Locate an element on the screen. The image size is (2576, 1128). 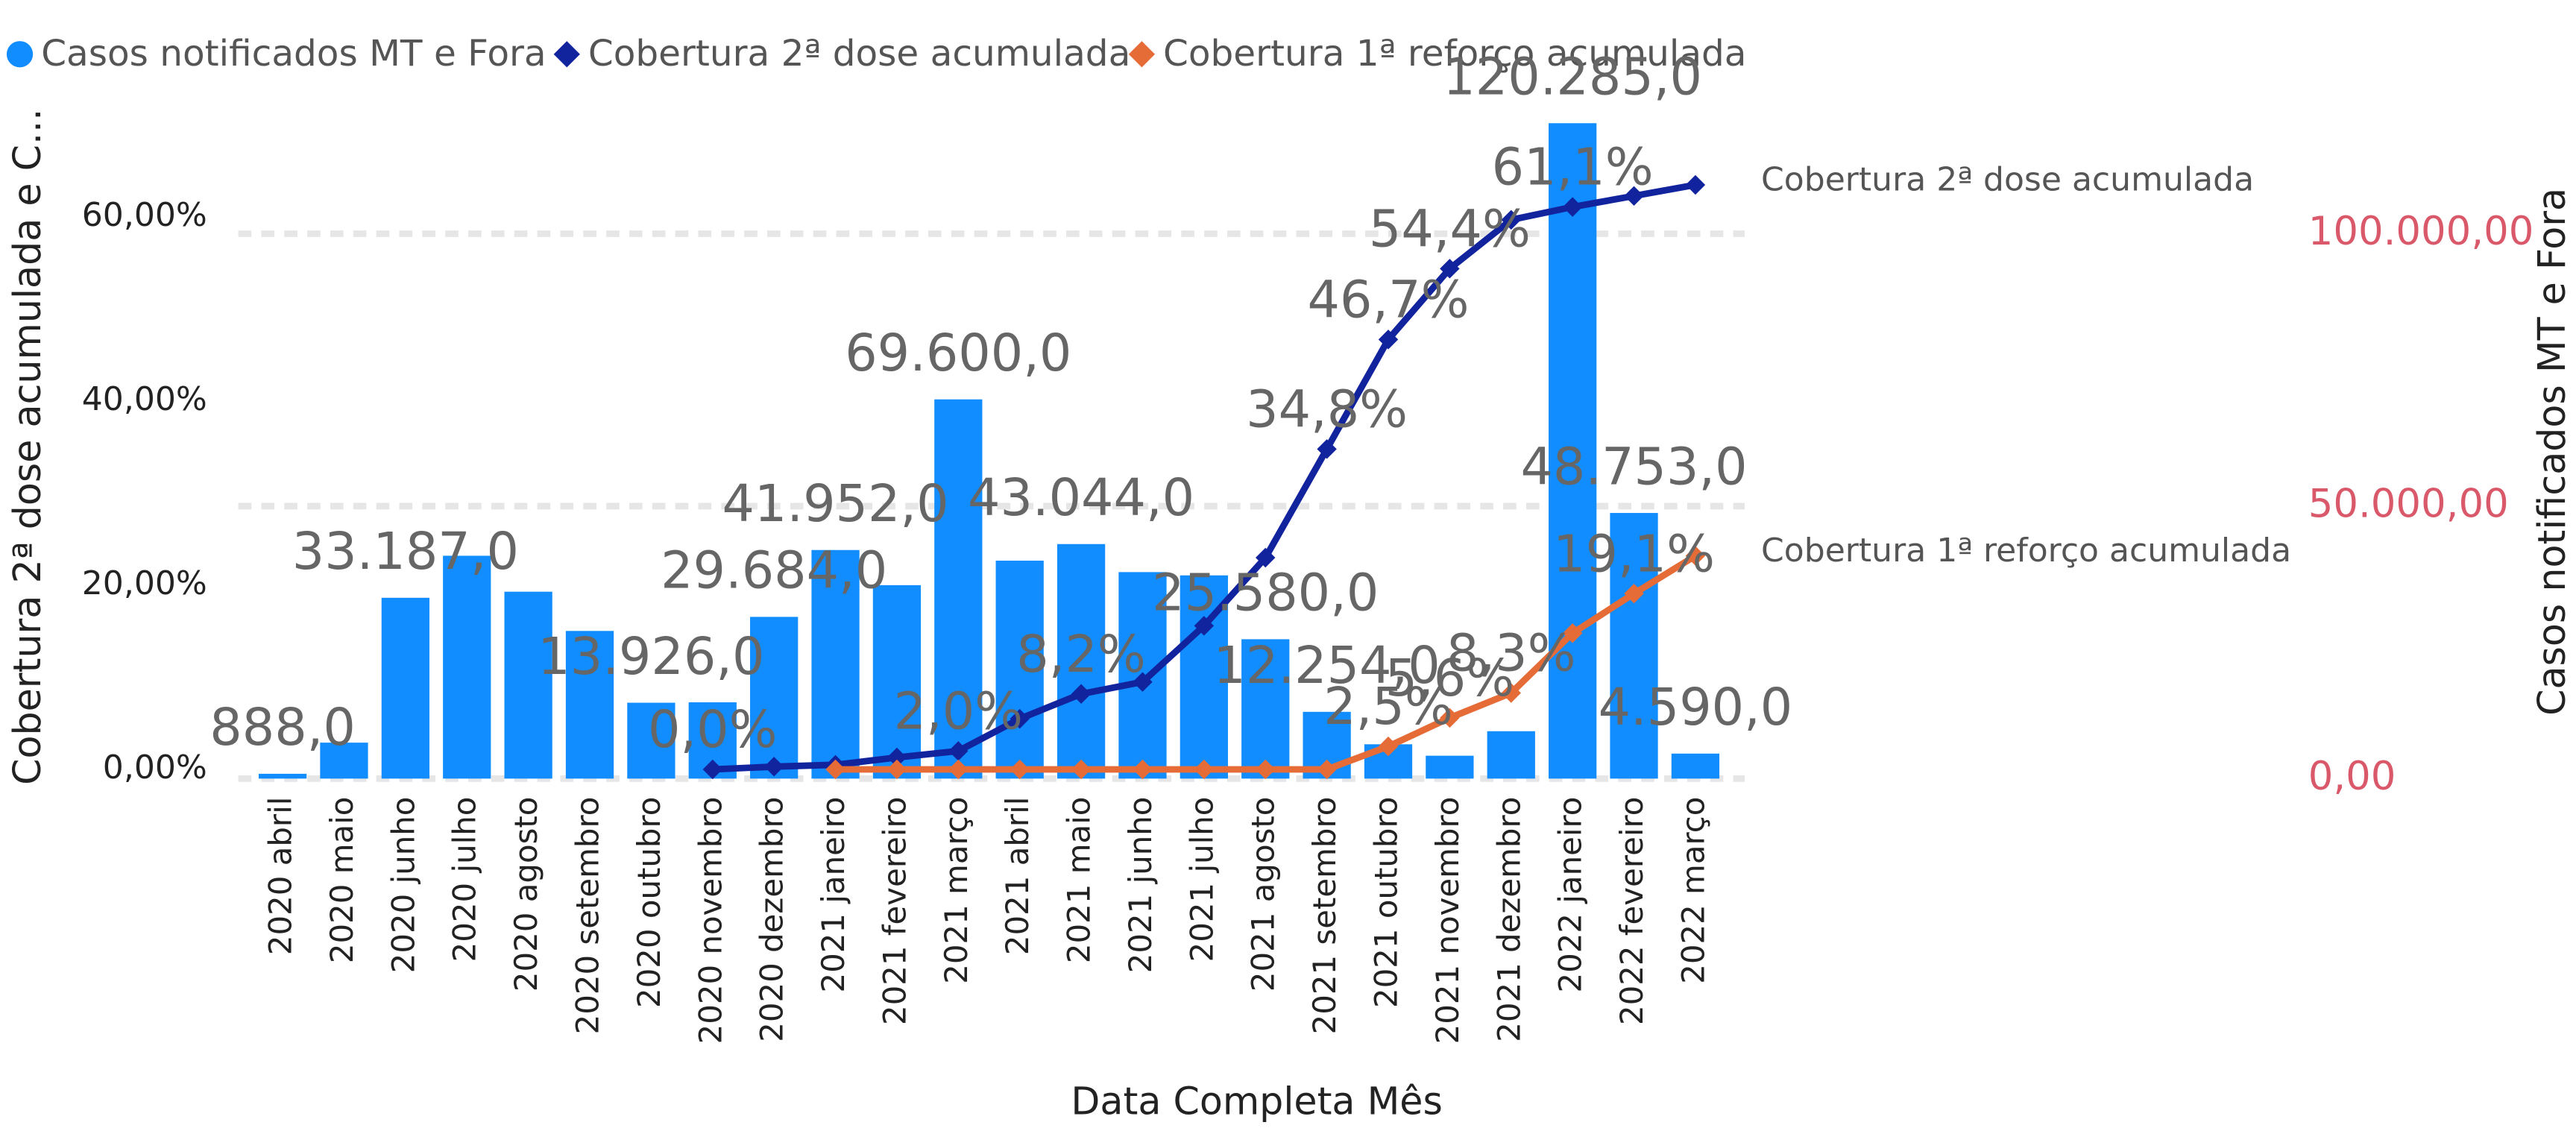
x-tick-label: 2021 agosto is located at coordinates (1263, 894).